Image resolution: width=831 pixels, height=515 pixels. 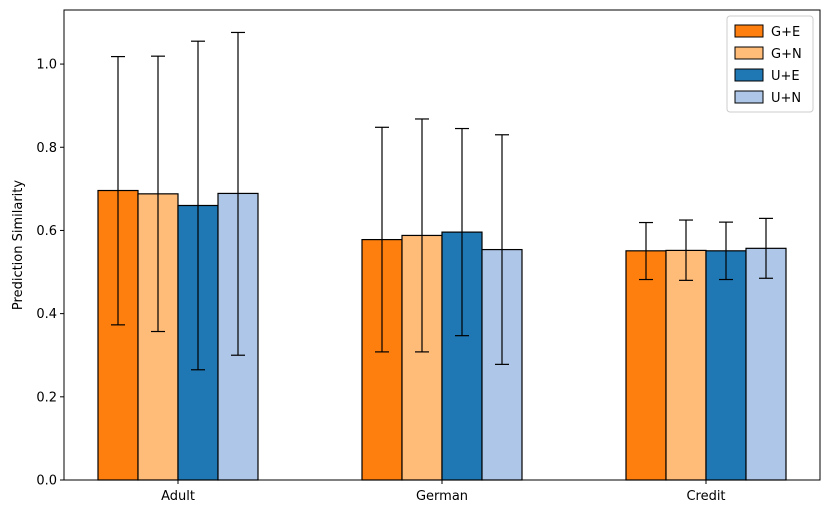 I want to click on legend: G+E G+N U+E U+N, so click(x=770, y=64).